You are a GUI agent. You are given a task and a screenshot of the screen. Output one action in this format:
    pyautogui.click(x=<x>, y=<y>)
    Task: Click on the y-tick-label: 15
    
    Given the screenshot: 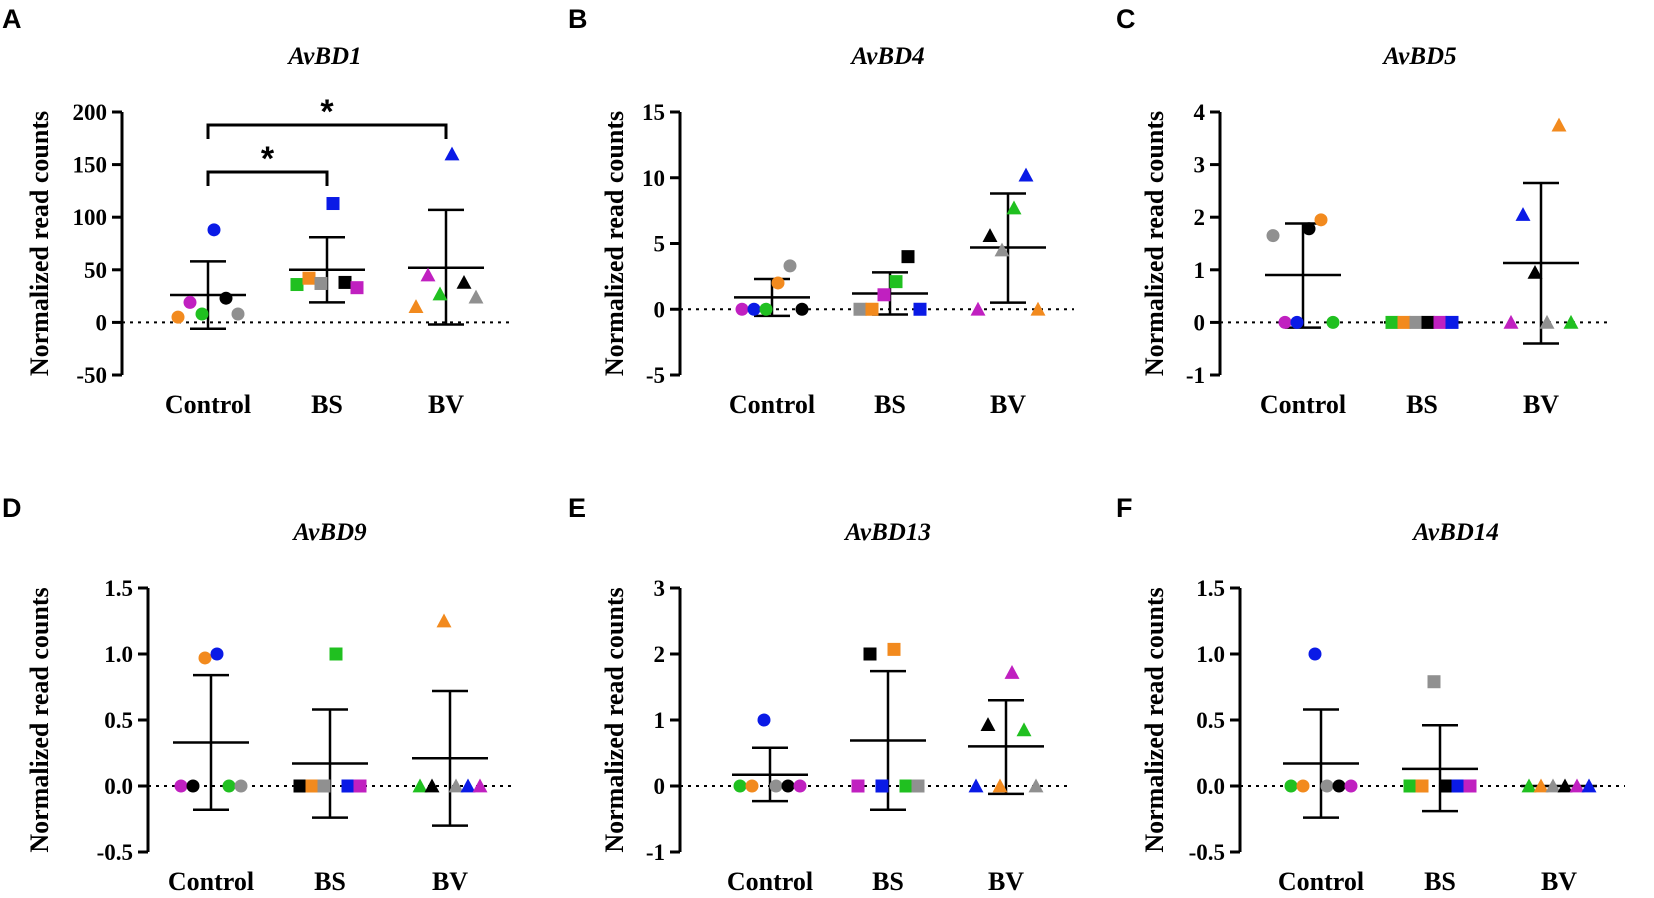 What is the action you would take?
    pyautogui.click(x=653, y=112)
    